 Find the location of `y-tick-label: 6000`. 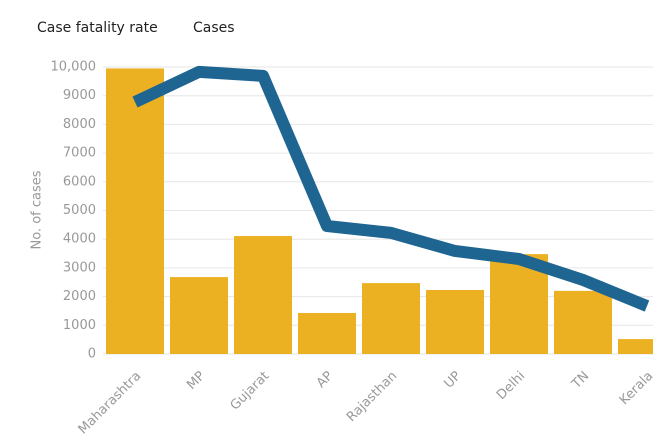

y-tick-label: 6000 is located at coordinates (79, 181).